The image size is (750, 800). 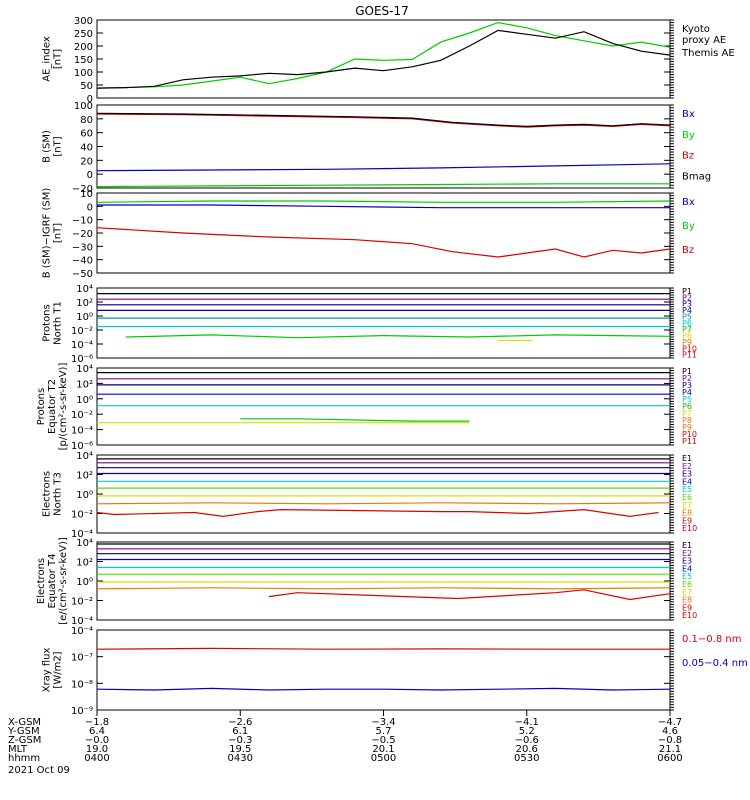 What do you see at coordinates (47, 146) in the screenshot?
I see `y-axis-label-line: B (SM)` at bounding box center [47, 146].